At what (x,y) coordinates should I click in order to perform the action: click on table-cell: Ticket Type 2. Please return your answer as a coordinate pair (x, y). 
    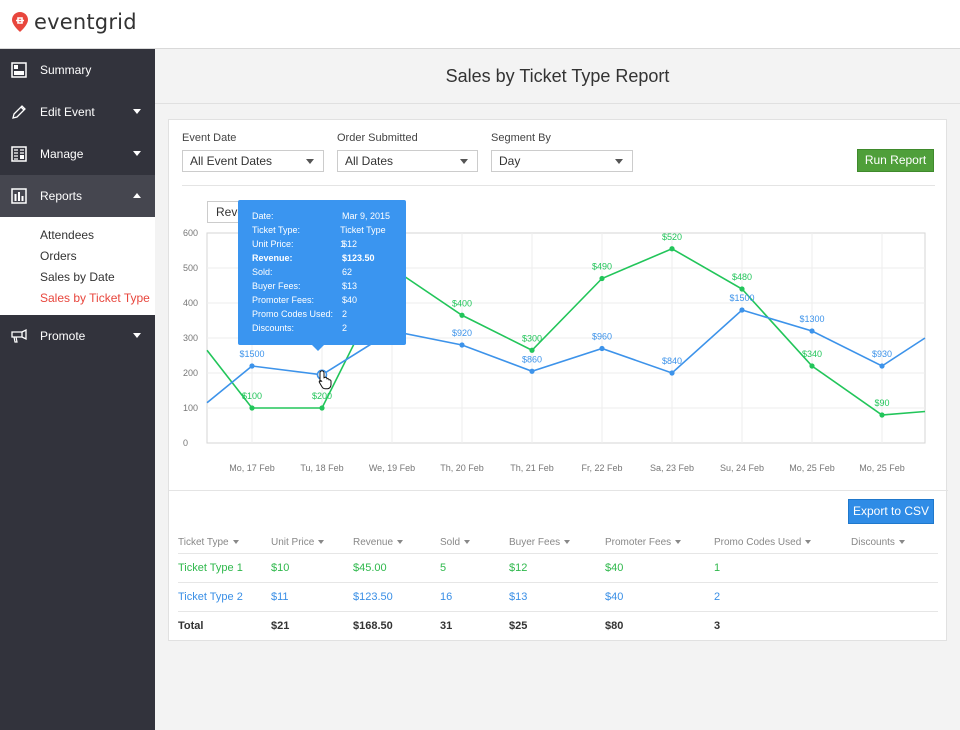
    Looking at the image, I should click on (210, 597).